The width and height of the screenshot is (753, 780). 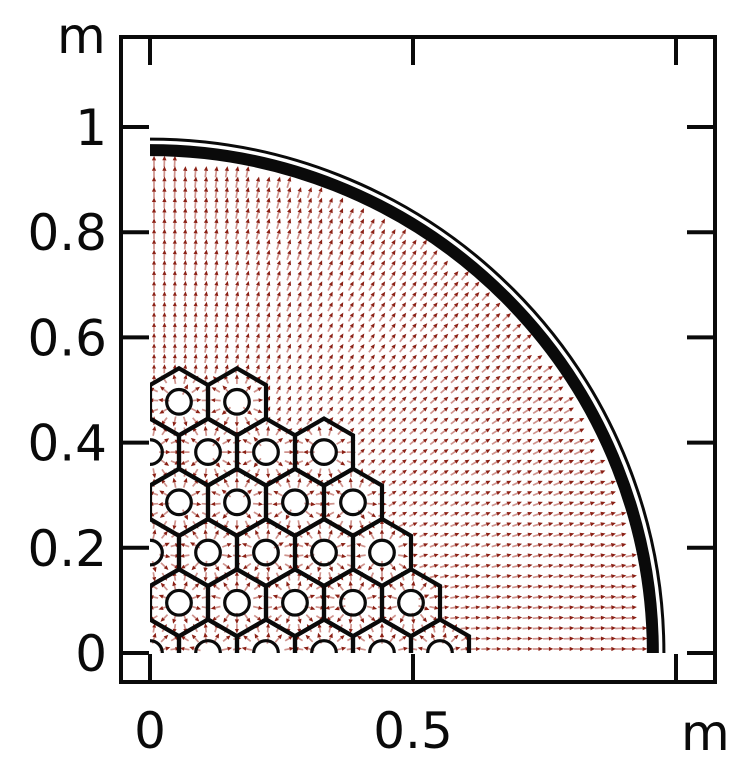 I want to click on y-axis-unit-label: m, so click(x=81, y=36).